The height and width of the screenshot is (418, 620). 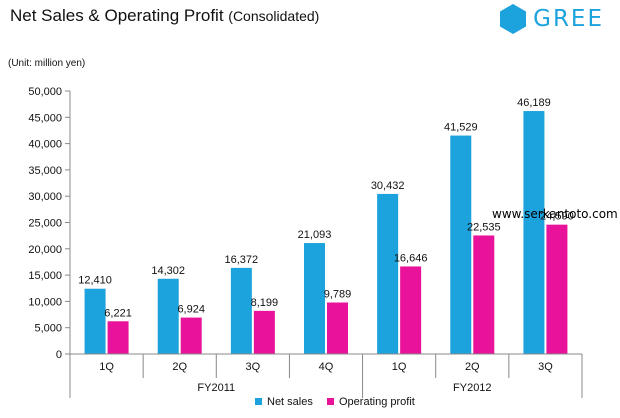 What do you see at coordinates (484, 227) in the screenshot?
I see `operating-profit-label: 22,535` at bounding box center [484, 227].